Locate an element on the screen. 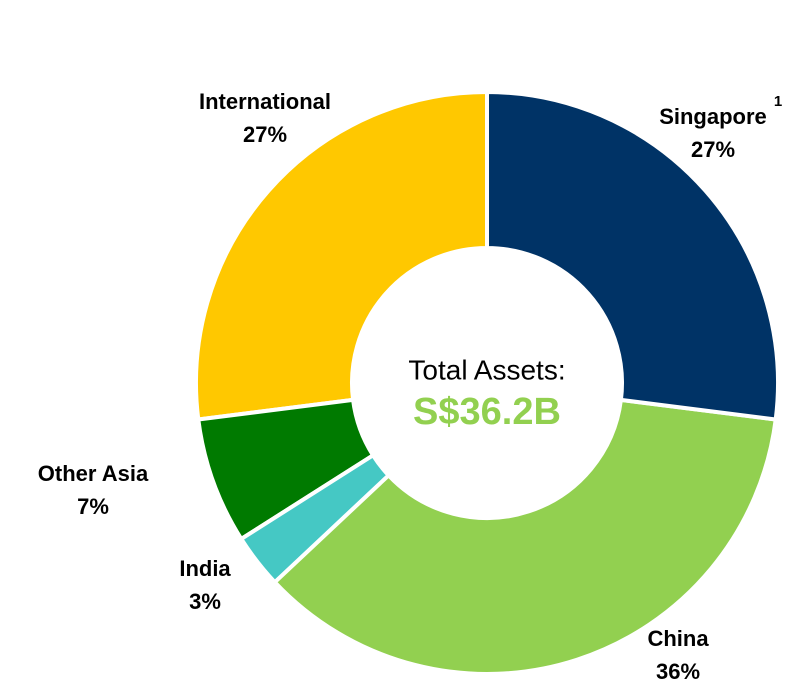 The height and width of the screenshot is (690, 811). center-label: Total Assets: is located at coordinates (486, 369).